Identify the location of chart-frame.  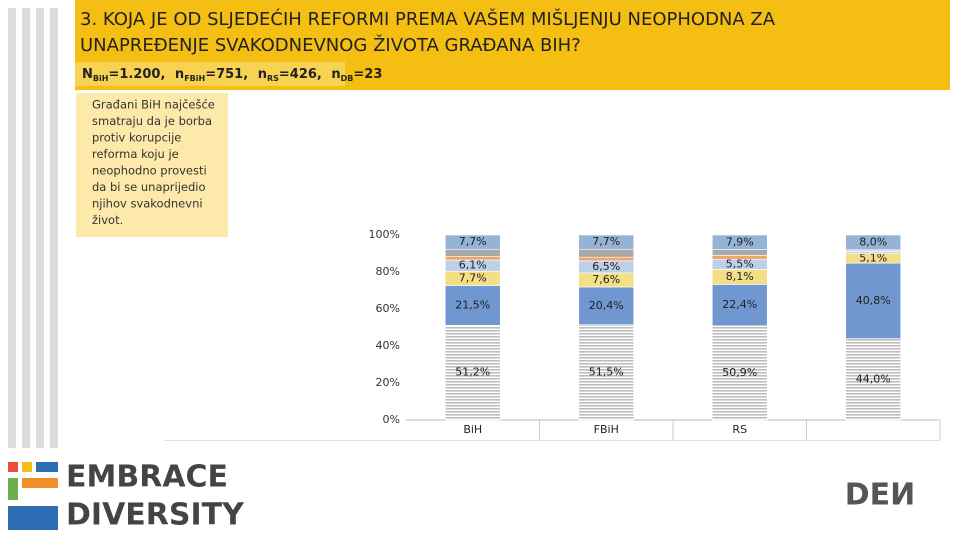
(552, 440).